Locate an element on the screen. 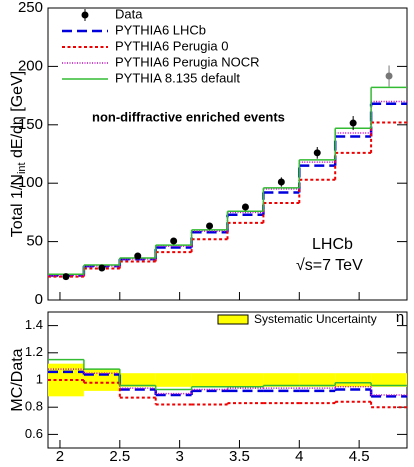 Image resolution: width=414 pixels, height=467 pixels. x-axis-title: η is located at coordinates (400, 317).